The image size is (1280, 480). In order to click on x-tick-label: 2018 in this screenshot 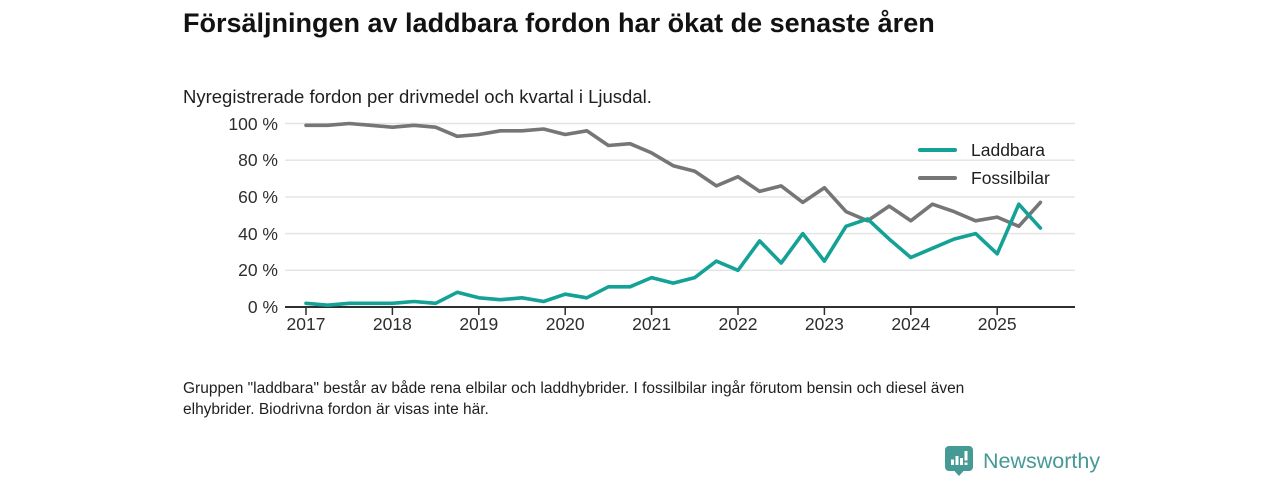, I will do `click(392, 324)`.